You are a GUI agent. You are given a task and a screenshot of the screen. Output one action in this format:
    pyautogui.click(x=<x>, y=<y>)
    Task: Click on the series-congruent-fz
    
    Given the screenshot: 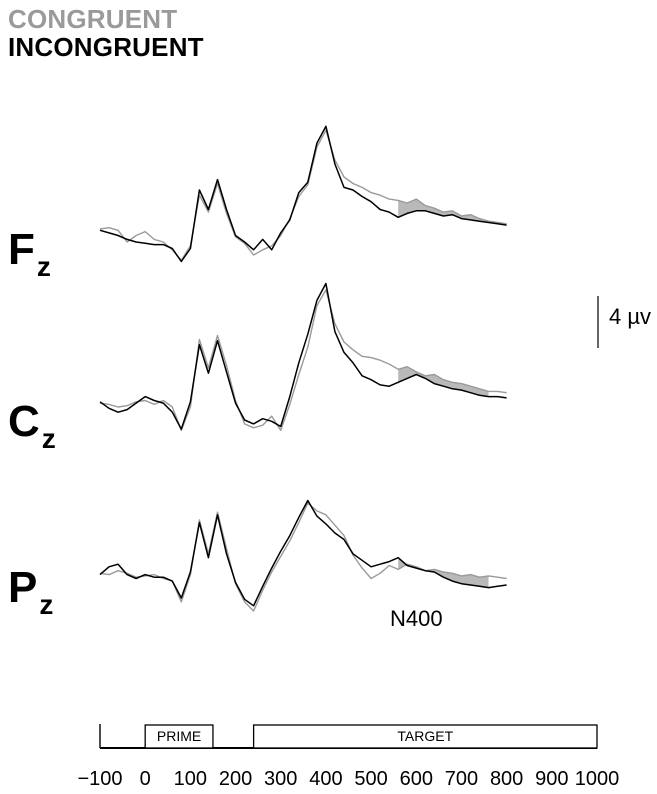 What is the action you would take?
    pyautogui.click(x=303, y=195)
    